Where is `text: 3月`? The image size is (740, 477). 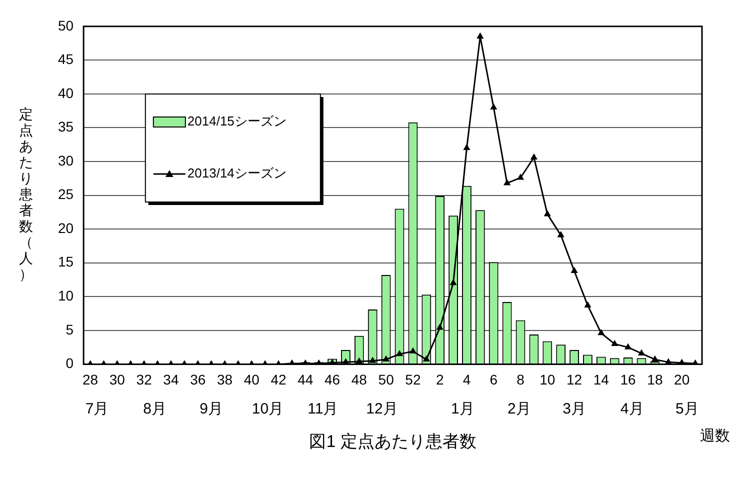
text: 3月 is located at coordinates (574, 409).